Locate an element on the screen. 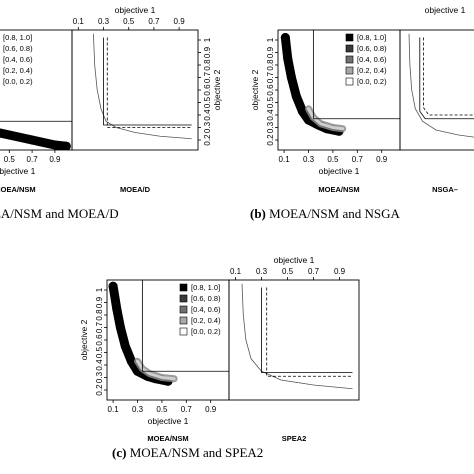 Image resolution: width=474 pixels, height=474 pixels. figure-caption: MOEA/NSM and MOEA/D is located at coordinates (59, 213).